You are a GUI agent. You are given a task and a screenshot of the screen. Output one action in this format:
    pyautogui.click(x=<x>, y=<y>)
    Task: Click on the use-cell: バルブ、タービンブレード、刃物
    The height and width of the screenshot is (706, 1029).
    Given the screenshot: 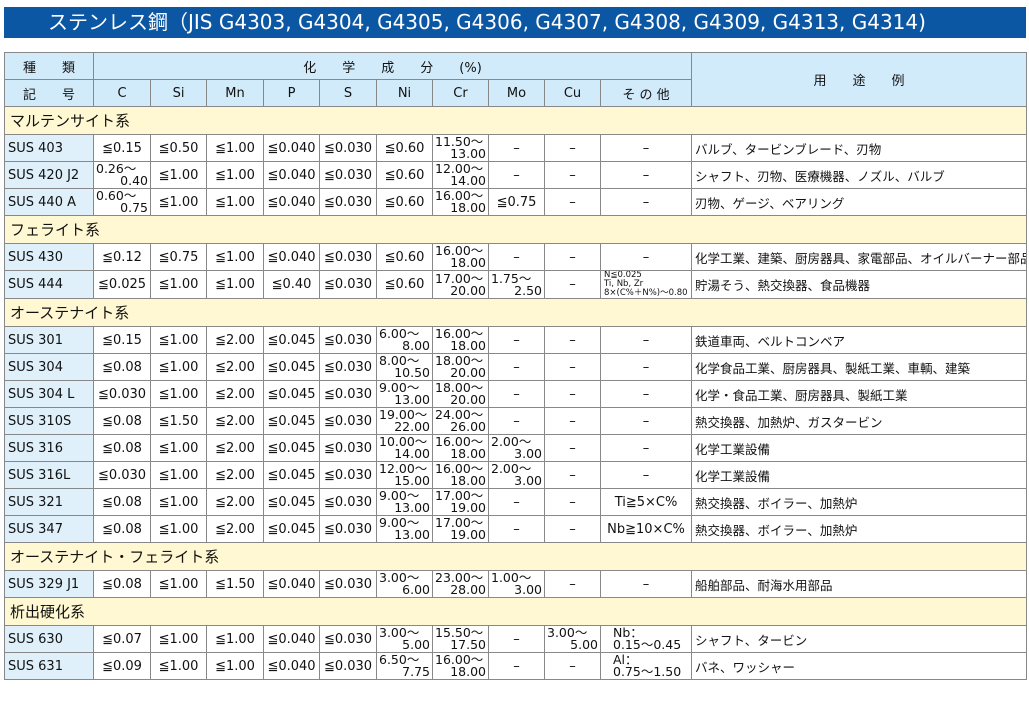 What is the action you would take?
    pyautogui.click(x=859, y=148)
    